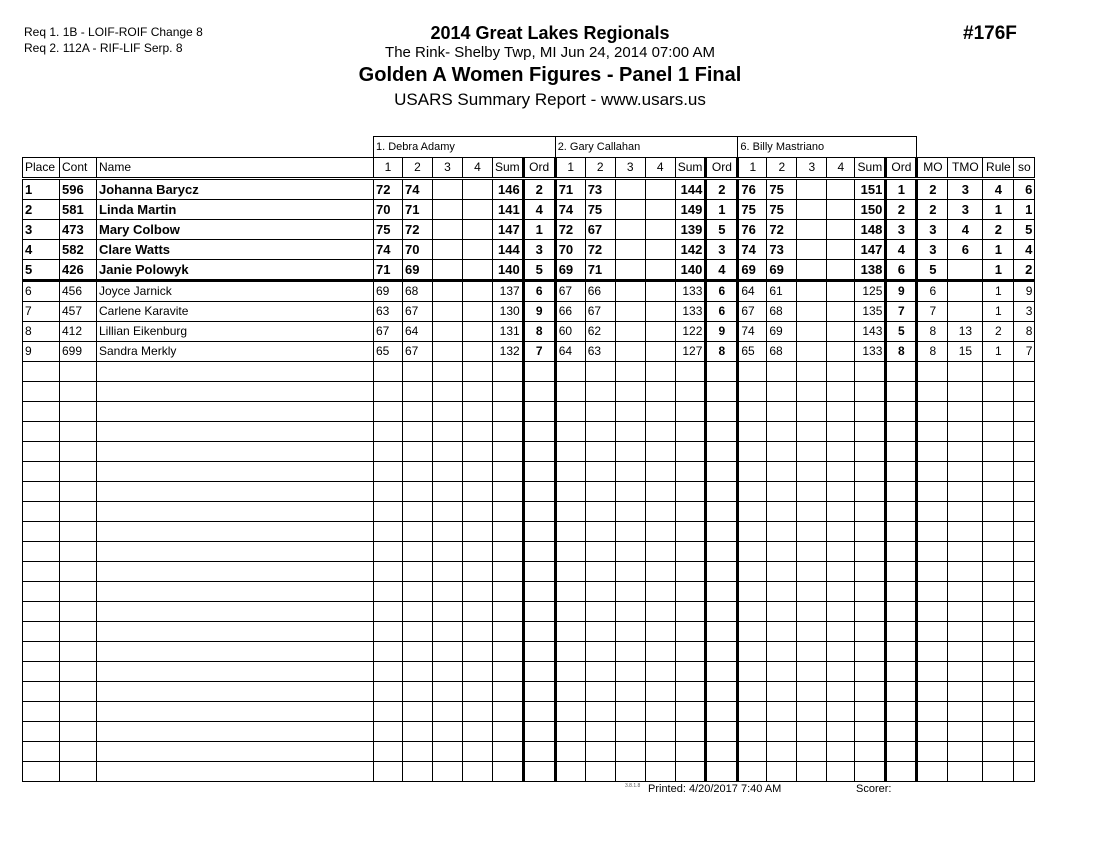 The image size is (1100, 850). I want to click on cont-cell, so click(78, 391).